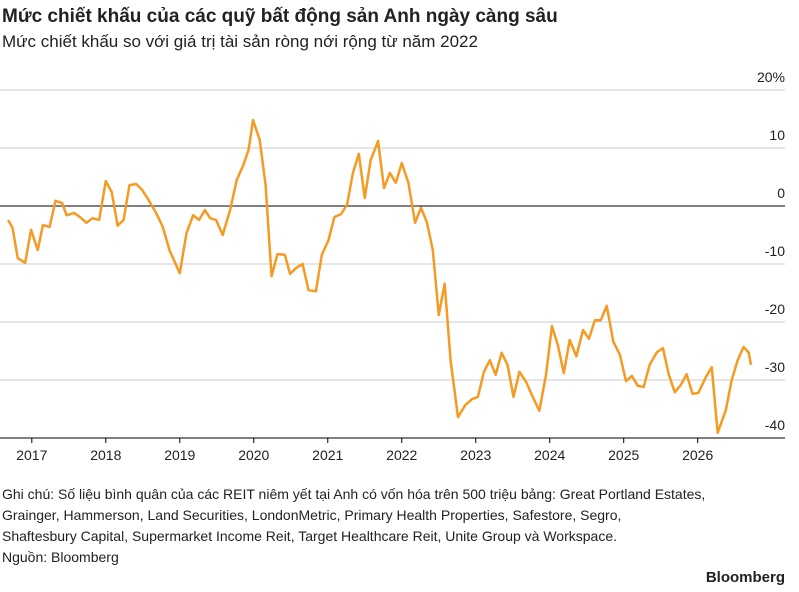  Describe the element at coordinates (253, 455) in the screenshot. I see `x-tick-label: 2020` at that location.